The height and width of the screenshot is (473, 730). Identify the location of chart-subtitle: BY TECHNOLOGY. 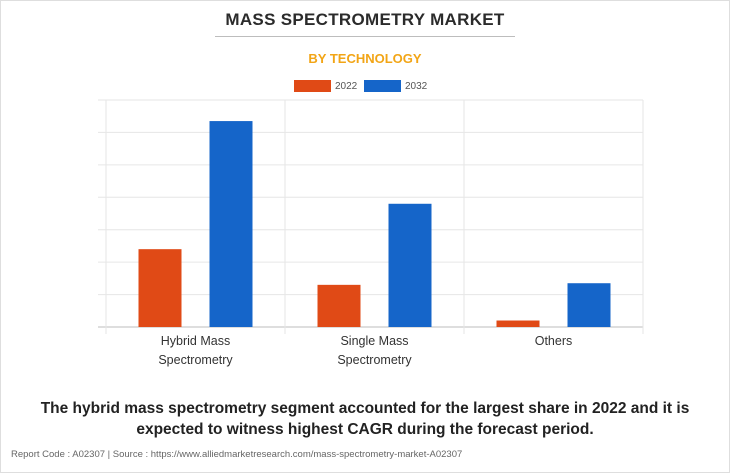
(365, 58).